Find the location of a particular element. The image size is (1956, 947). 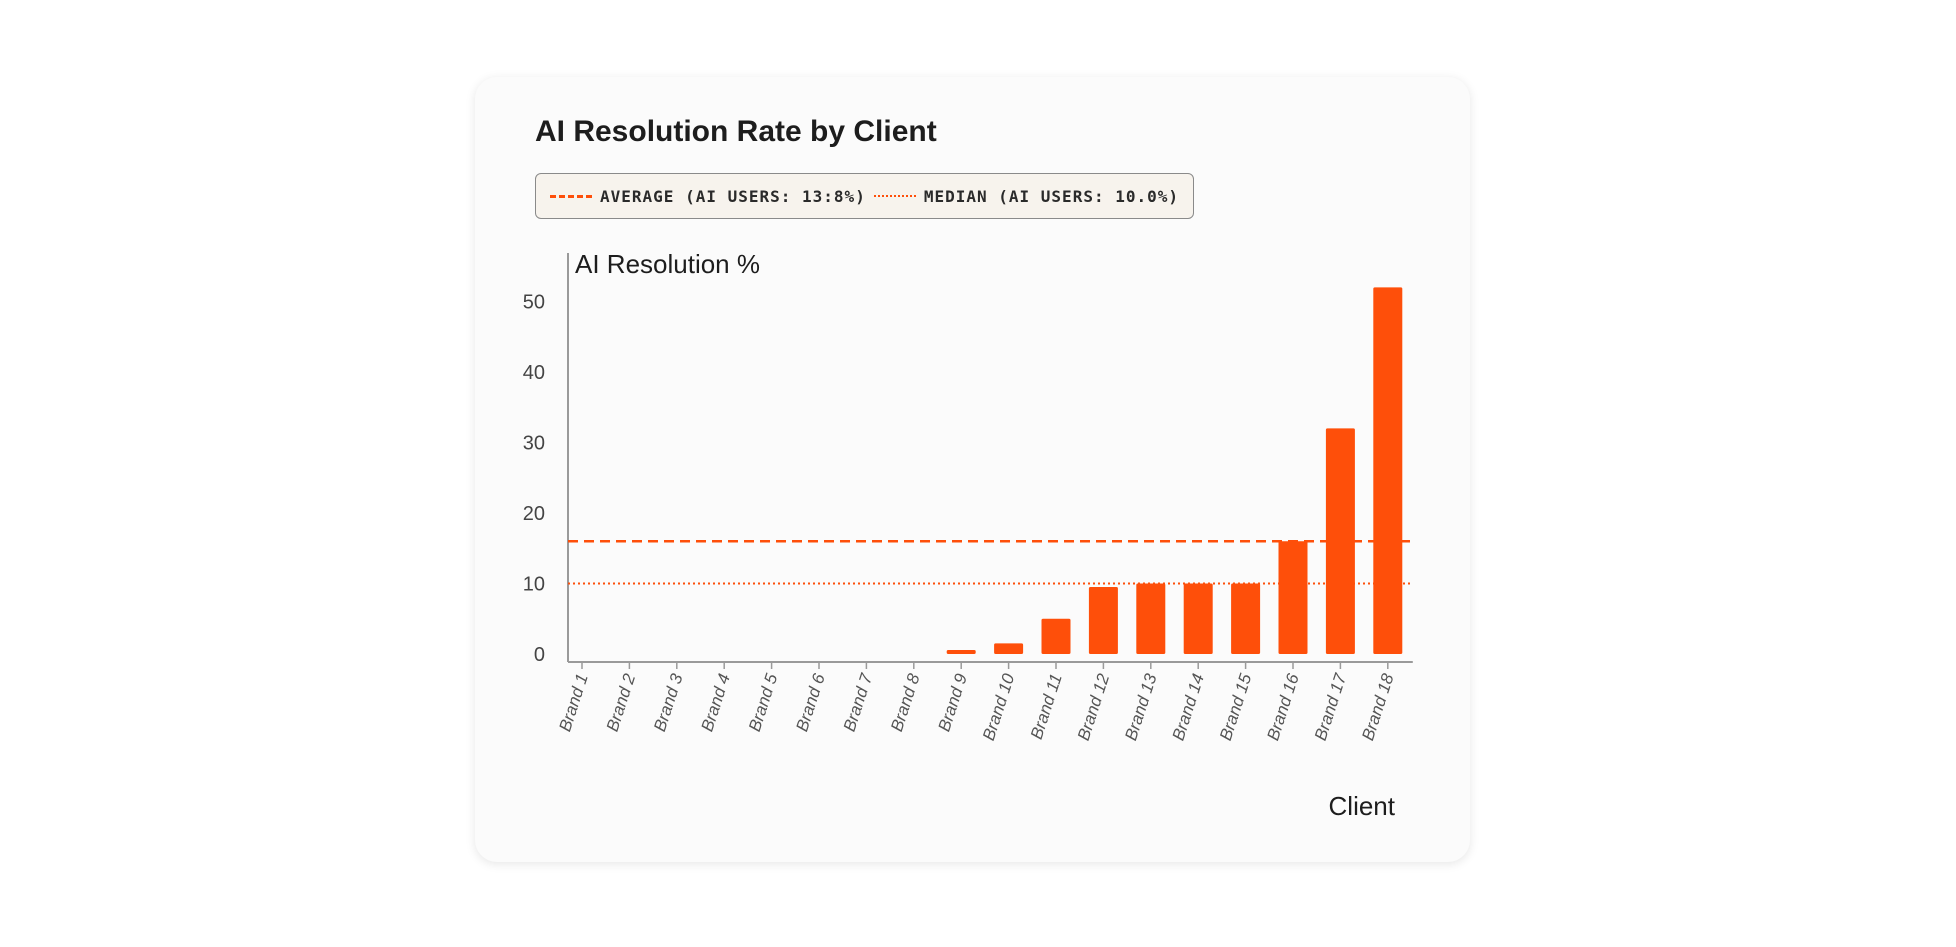

x-tick-label: Brand 13 is located at coordinates (1141, 707).